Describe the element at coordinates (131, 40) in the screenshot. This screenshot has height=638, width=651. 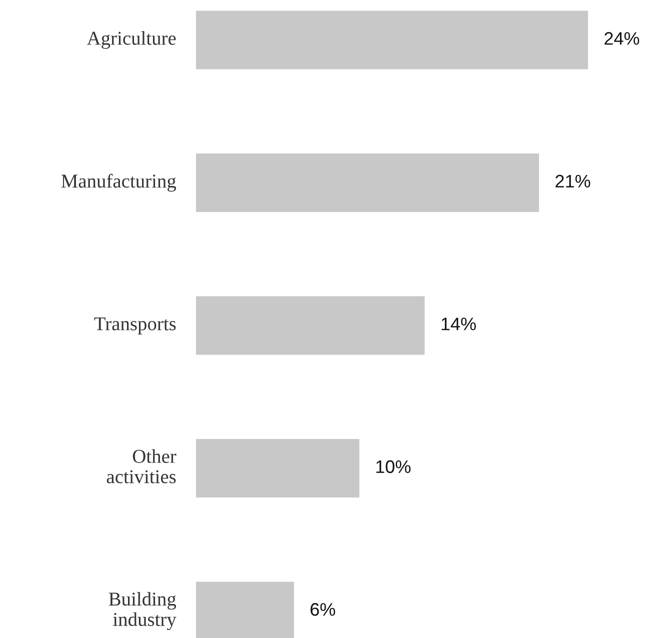
I see `y-tick-label: Agriculture` at that location.